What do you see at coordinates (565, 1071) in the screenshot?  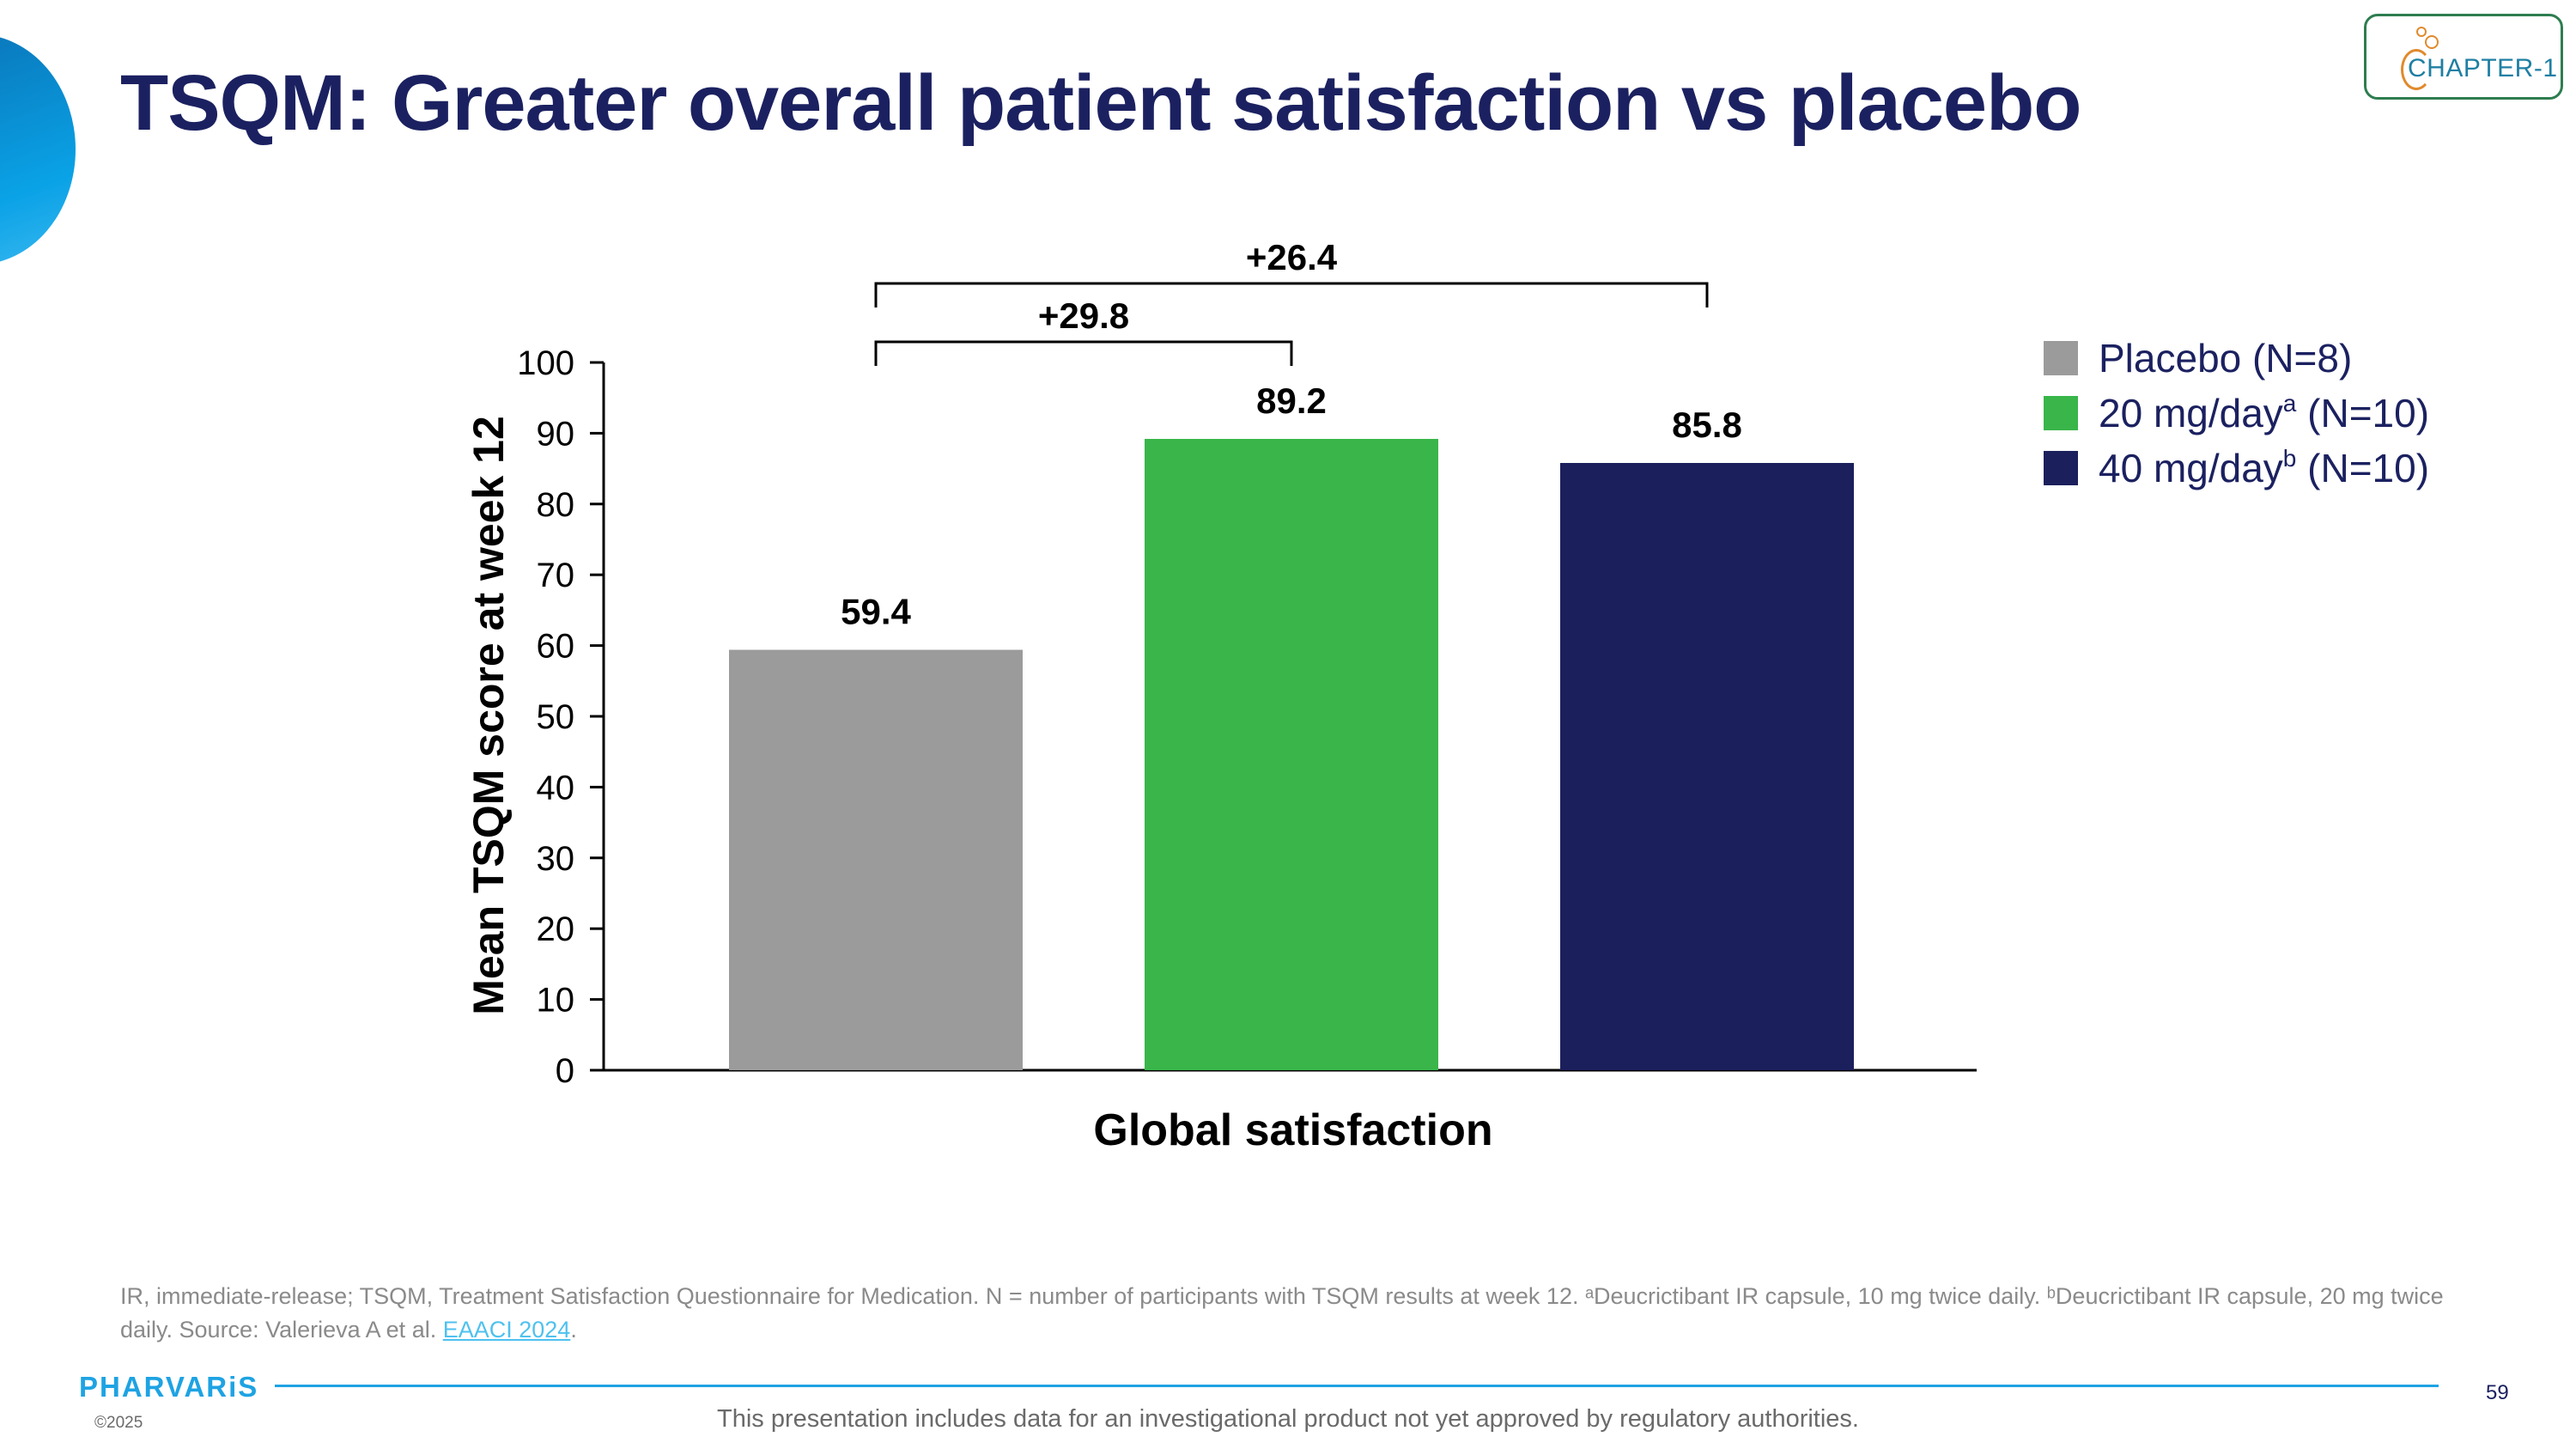 I see `y-tick-label: 0` at bounding box center [565, 1071].